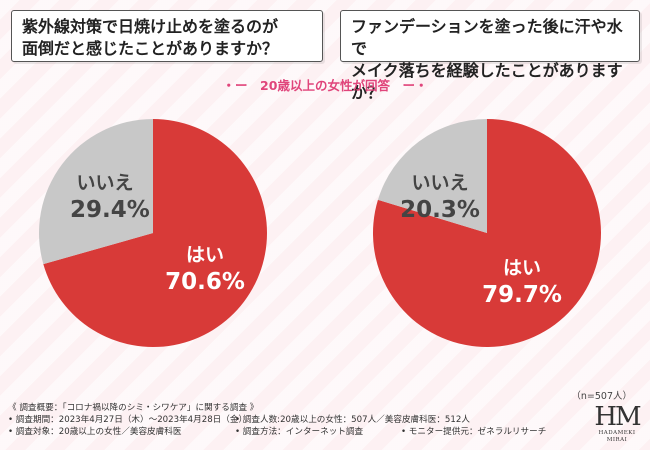  I want to click on pie-right-label-no-value: 20.3%, so click(440, 210).